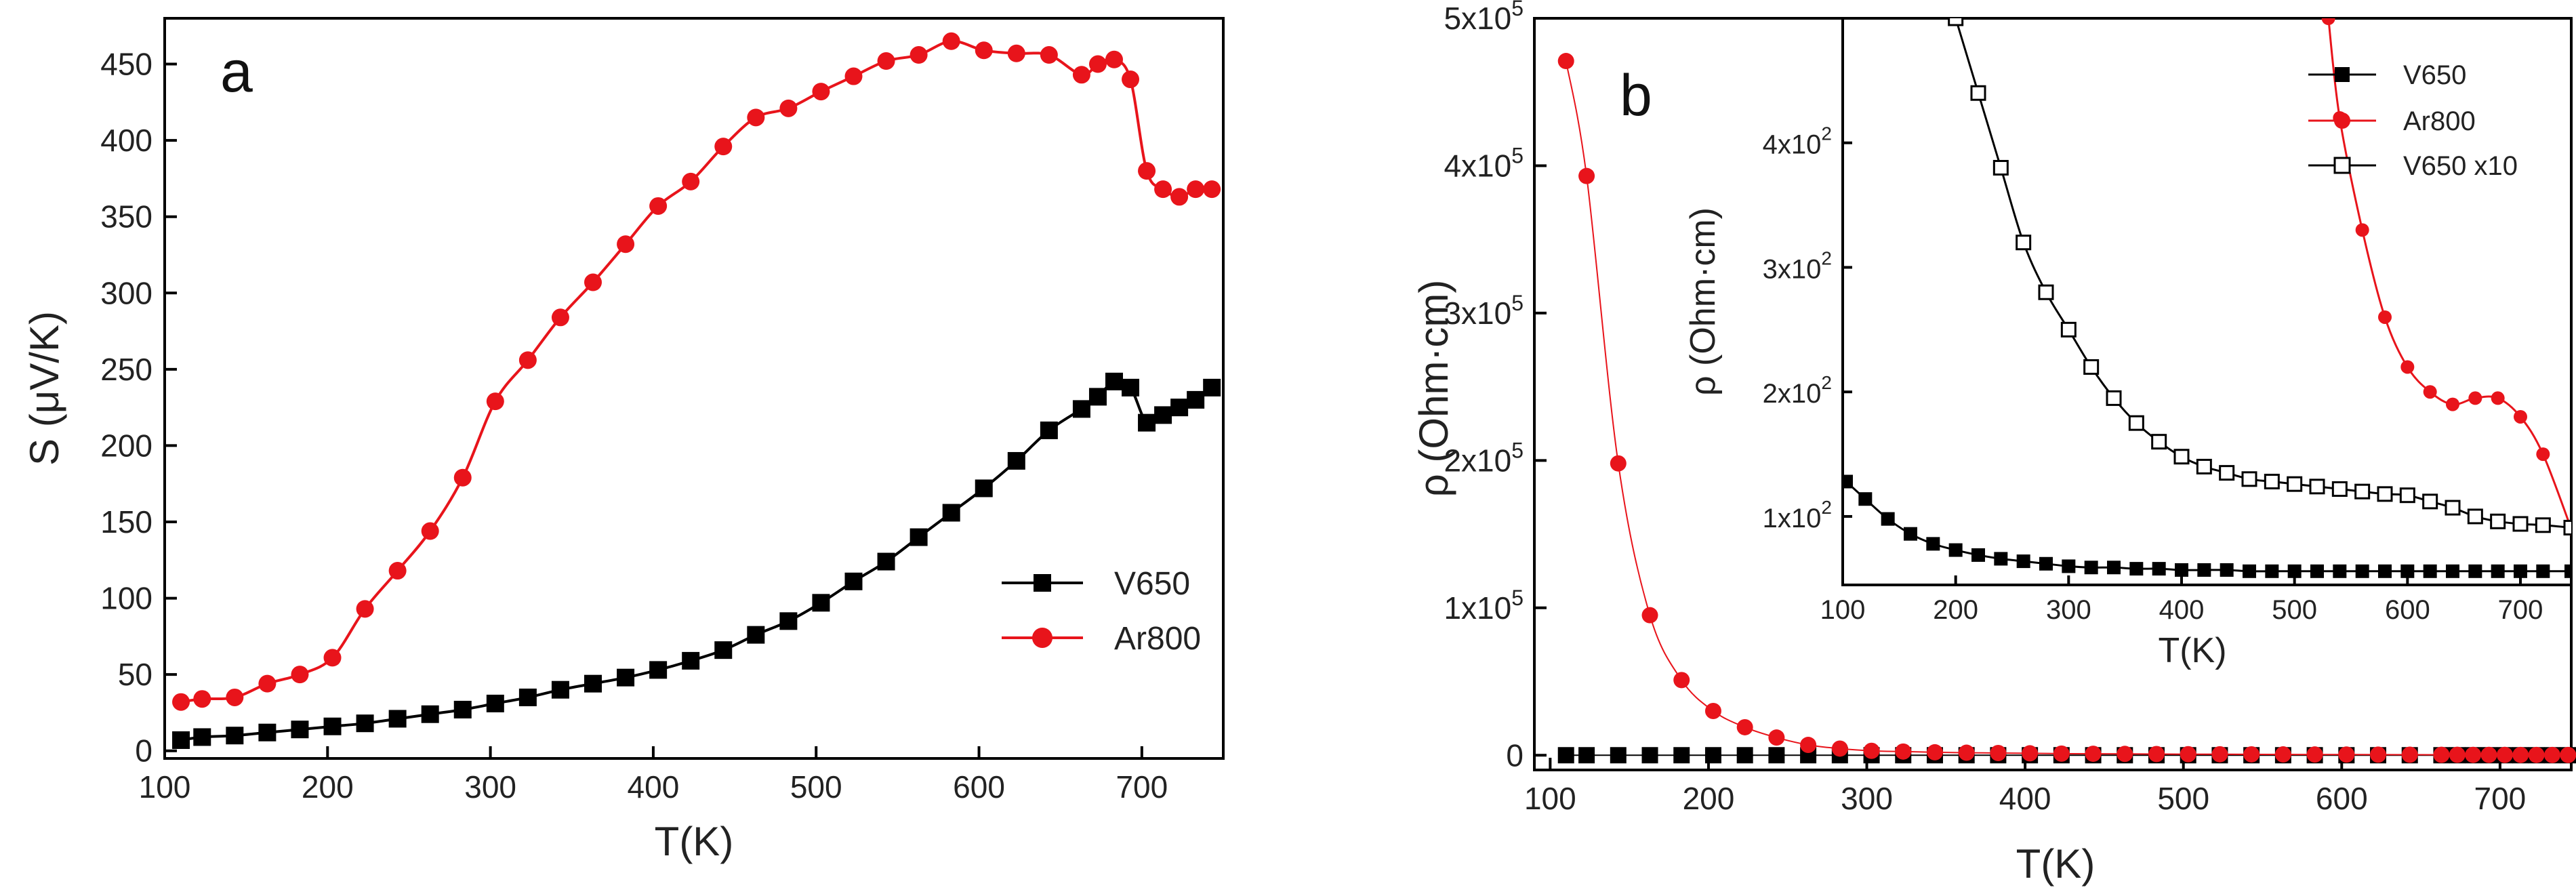 The width and height of the screenshot is (2576, 894). What do you see at coordinates (126, 445) in the screenshot?
I see `a-y-tick-label: 200` at bounding box center [126, 445].